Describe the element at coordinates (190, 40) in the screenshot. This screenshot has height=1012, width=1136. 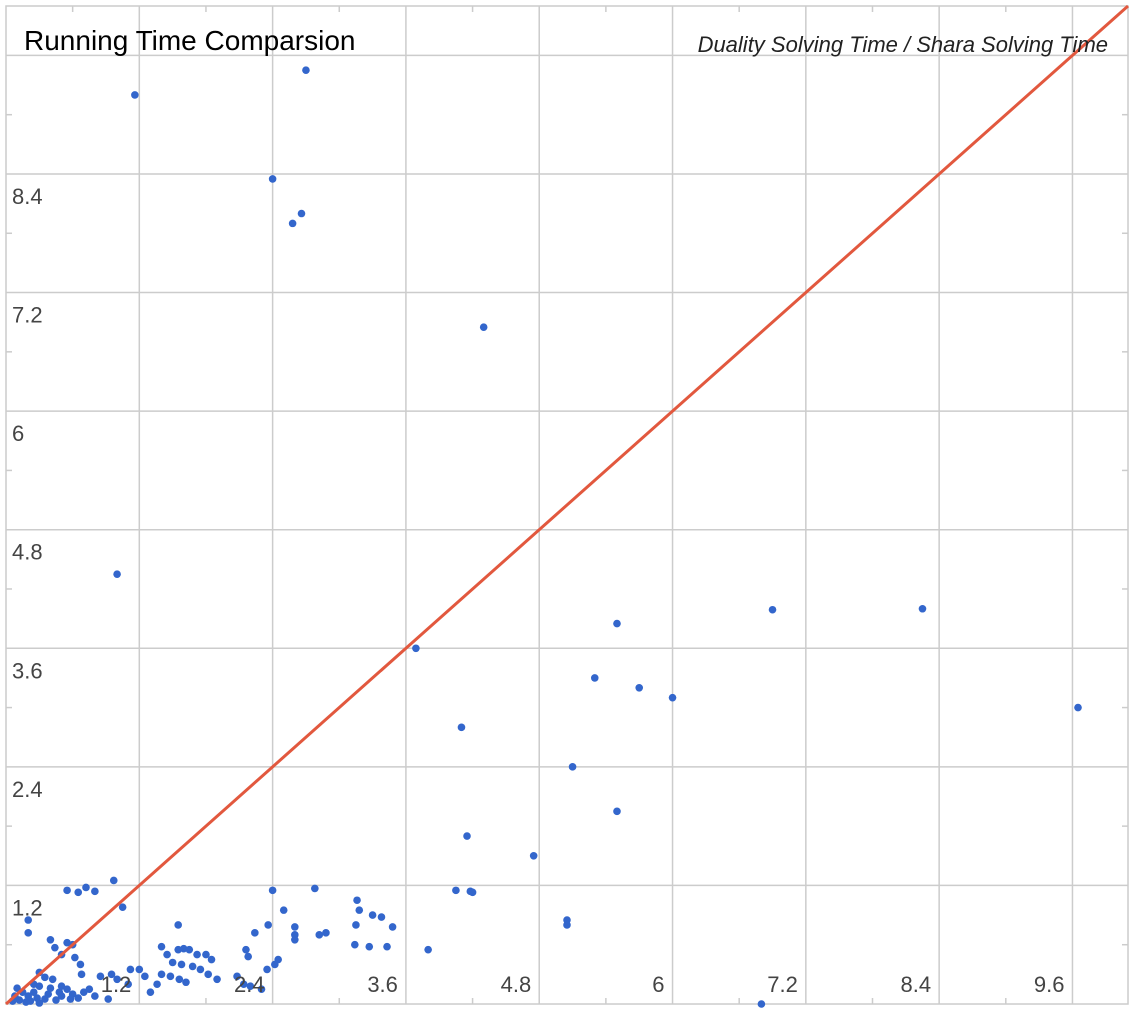
I see `chart-title: Running Time Comparsion` at that location.